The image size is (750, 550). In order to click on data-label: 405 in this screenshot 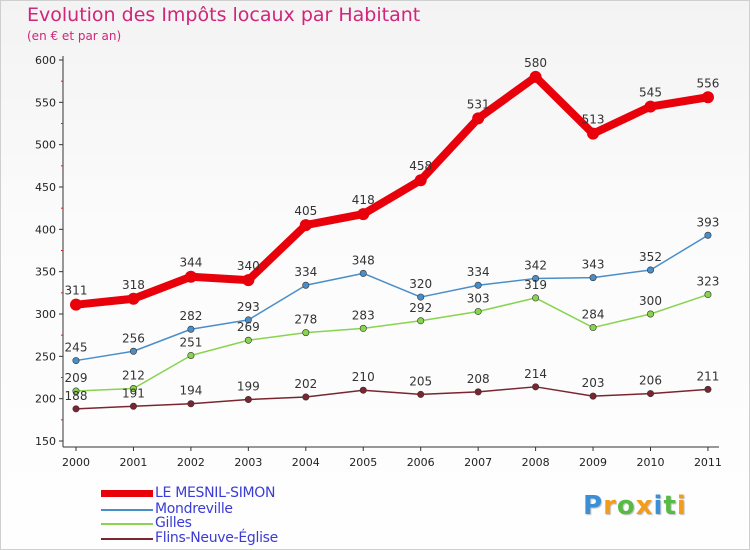, I will do `click(305, 211)`.